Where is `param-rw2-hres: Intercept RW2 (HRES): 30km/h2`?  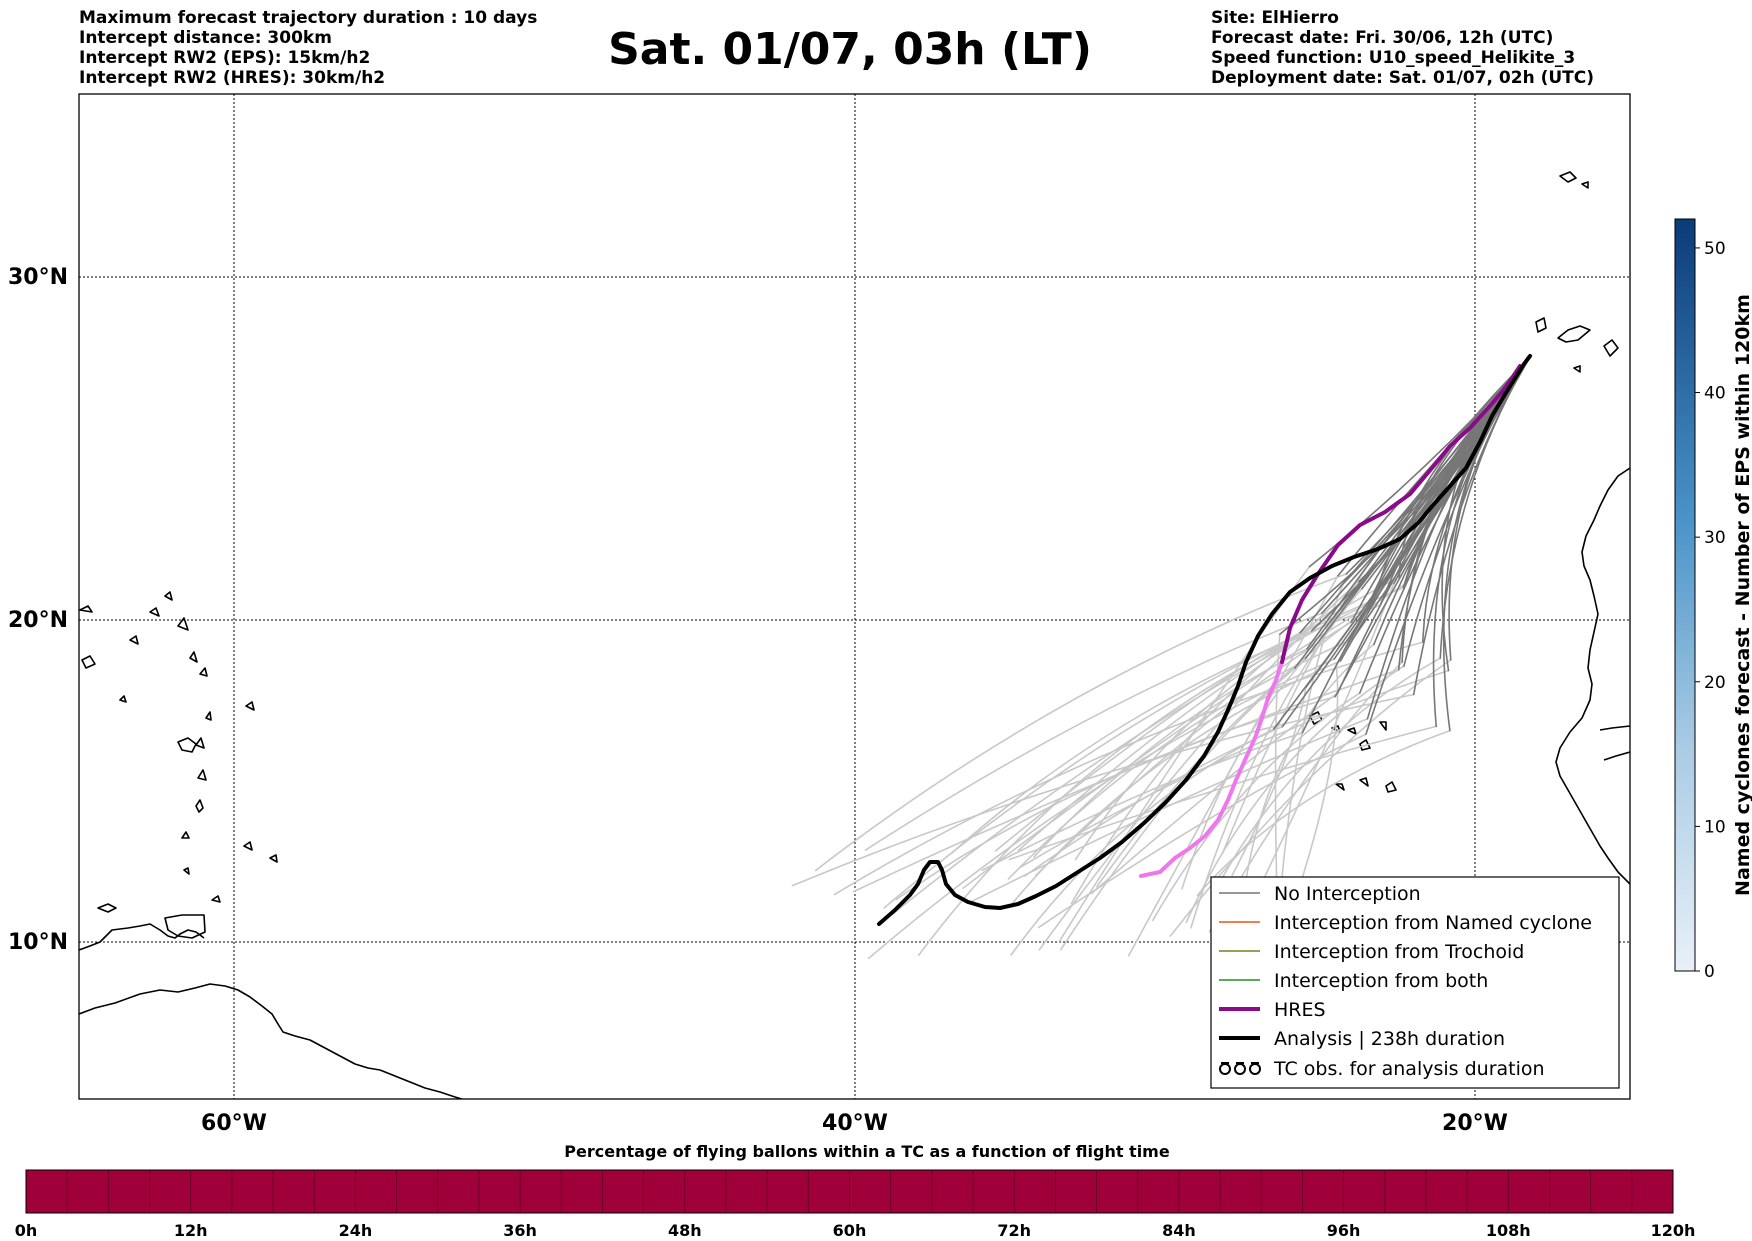 param-rw2-hres: Intercept RW2 (HRES): 30km/h2 is located at coordinates (232, 78).